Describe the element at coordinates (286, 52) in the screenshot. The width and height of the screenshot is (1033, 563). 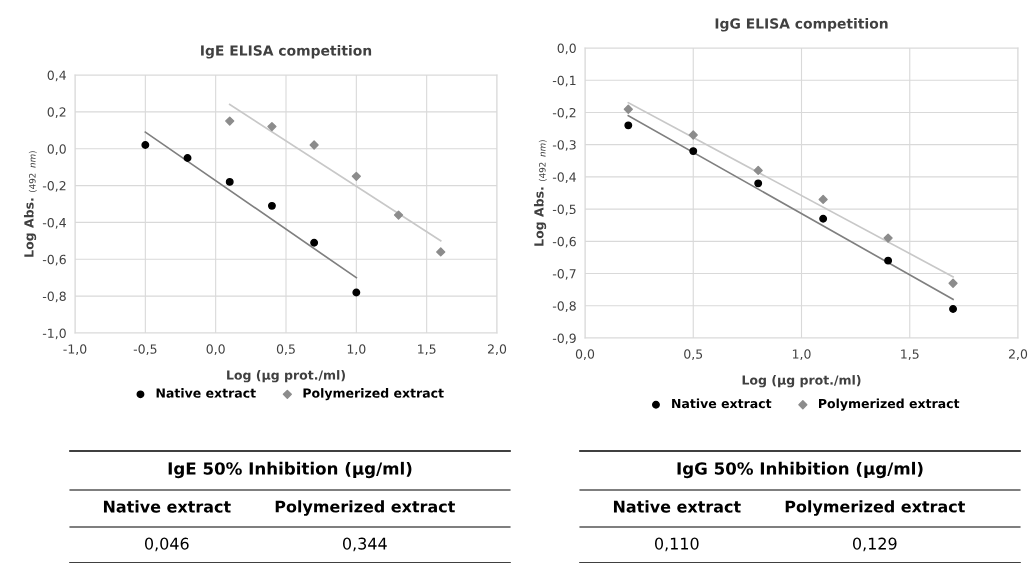
I see `chart-title: IgE ELISA competition` at that location.